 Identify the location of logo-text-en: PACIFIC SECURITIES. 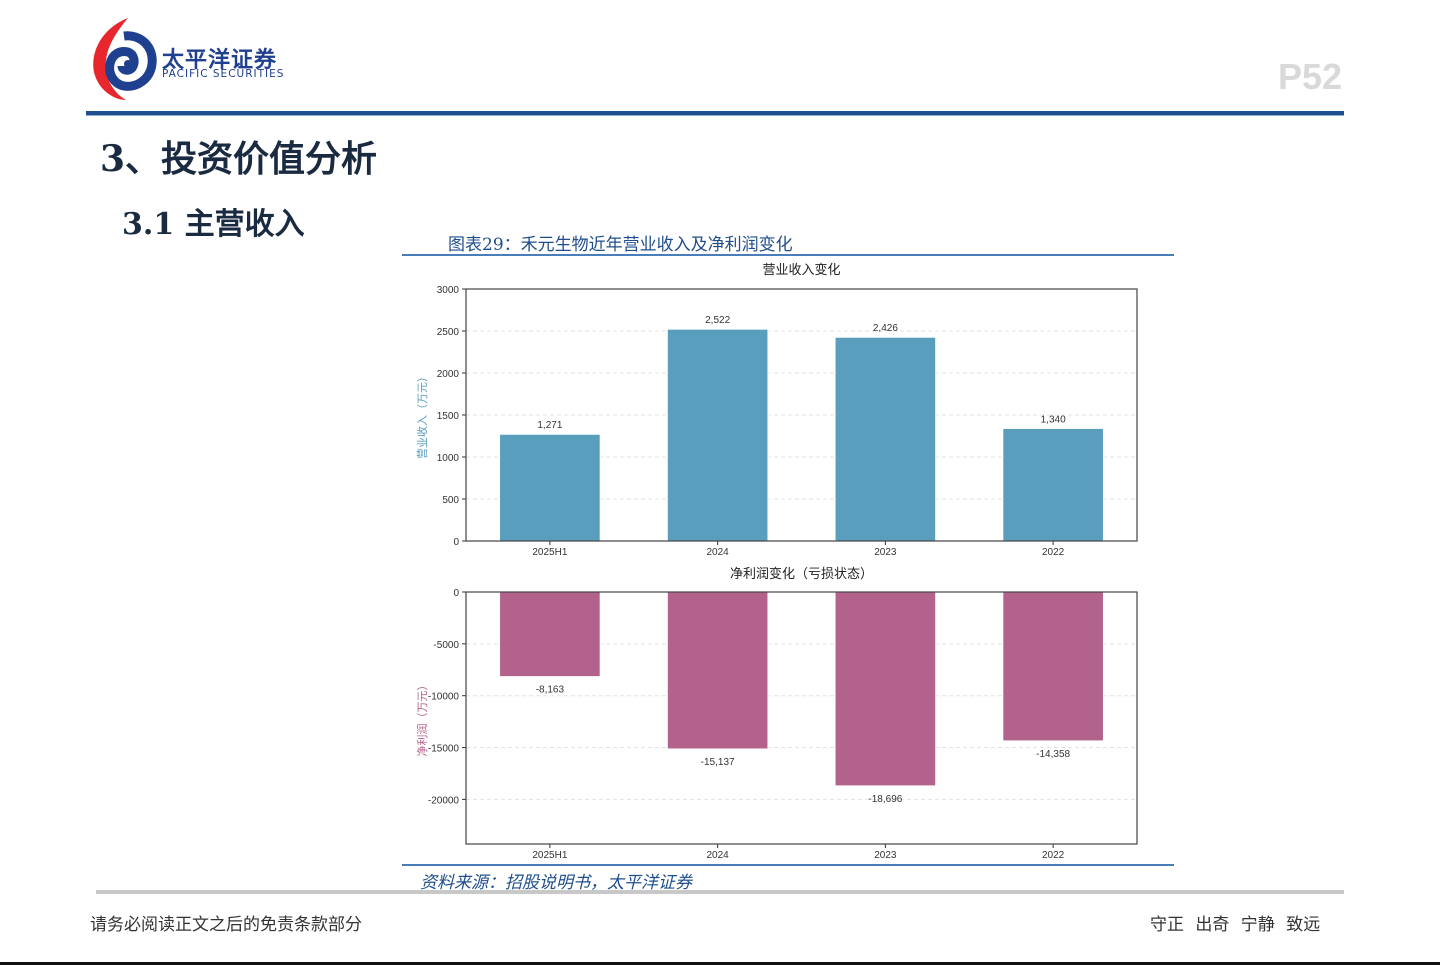
(223, 74).